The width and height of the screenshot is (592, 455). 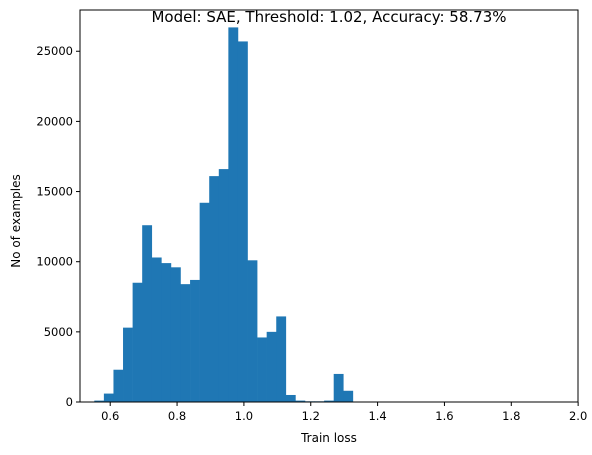 What do you see at coordinates (311, 416) in the screenshot?
I see `x-tick-label: 1.2` at bounding box center [311, 416].